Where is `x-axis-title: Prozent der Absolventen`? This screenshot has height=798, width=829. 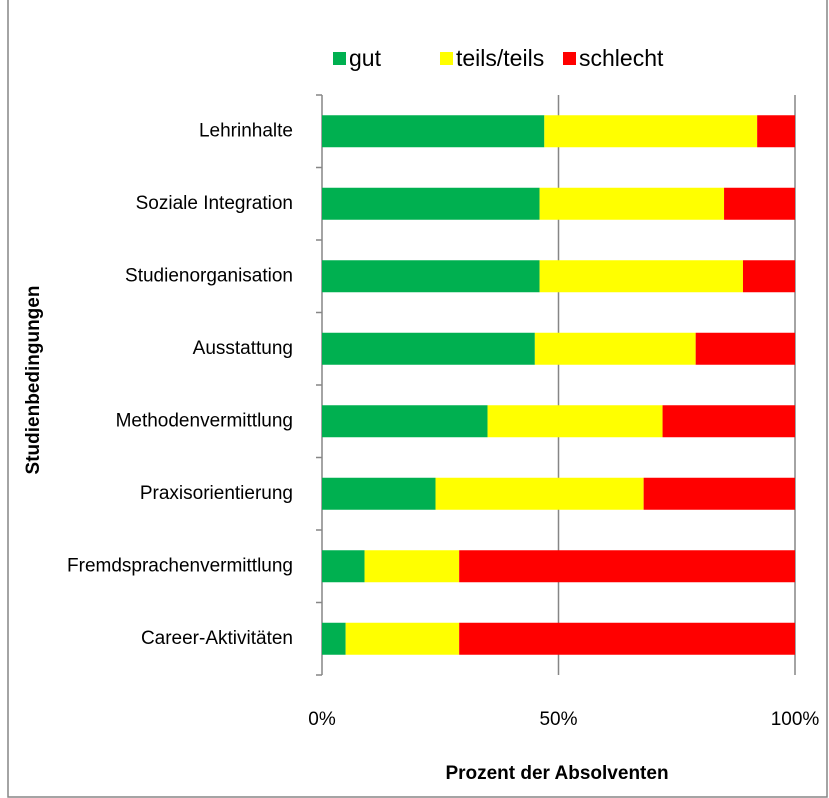 x-axis-title: Prozent der Absolventen is located at coordinates (556, 773).